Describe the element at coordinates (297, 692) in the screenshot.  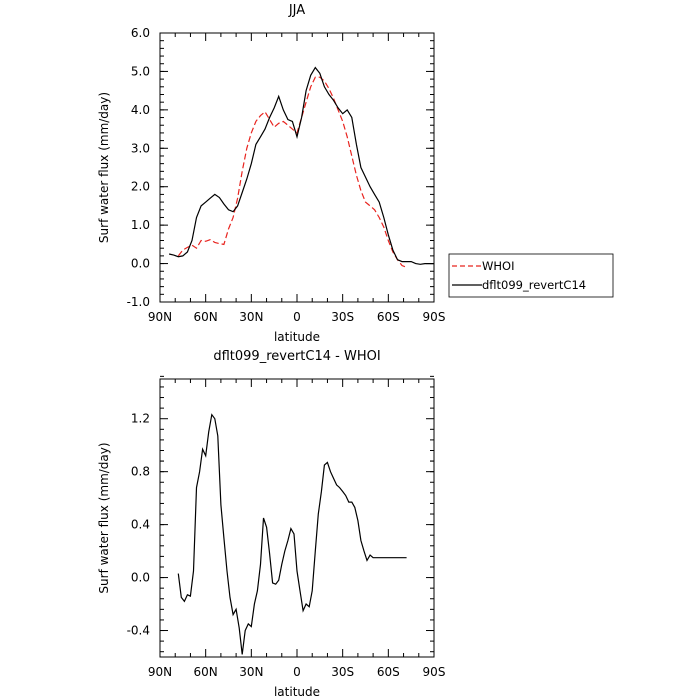
I see `chart-bottom-xlabel: latitude` at that location.